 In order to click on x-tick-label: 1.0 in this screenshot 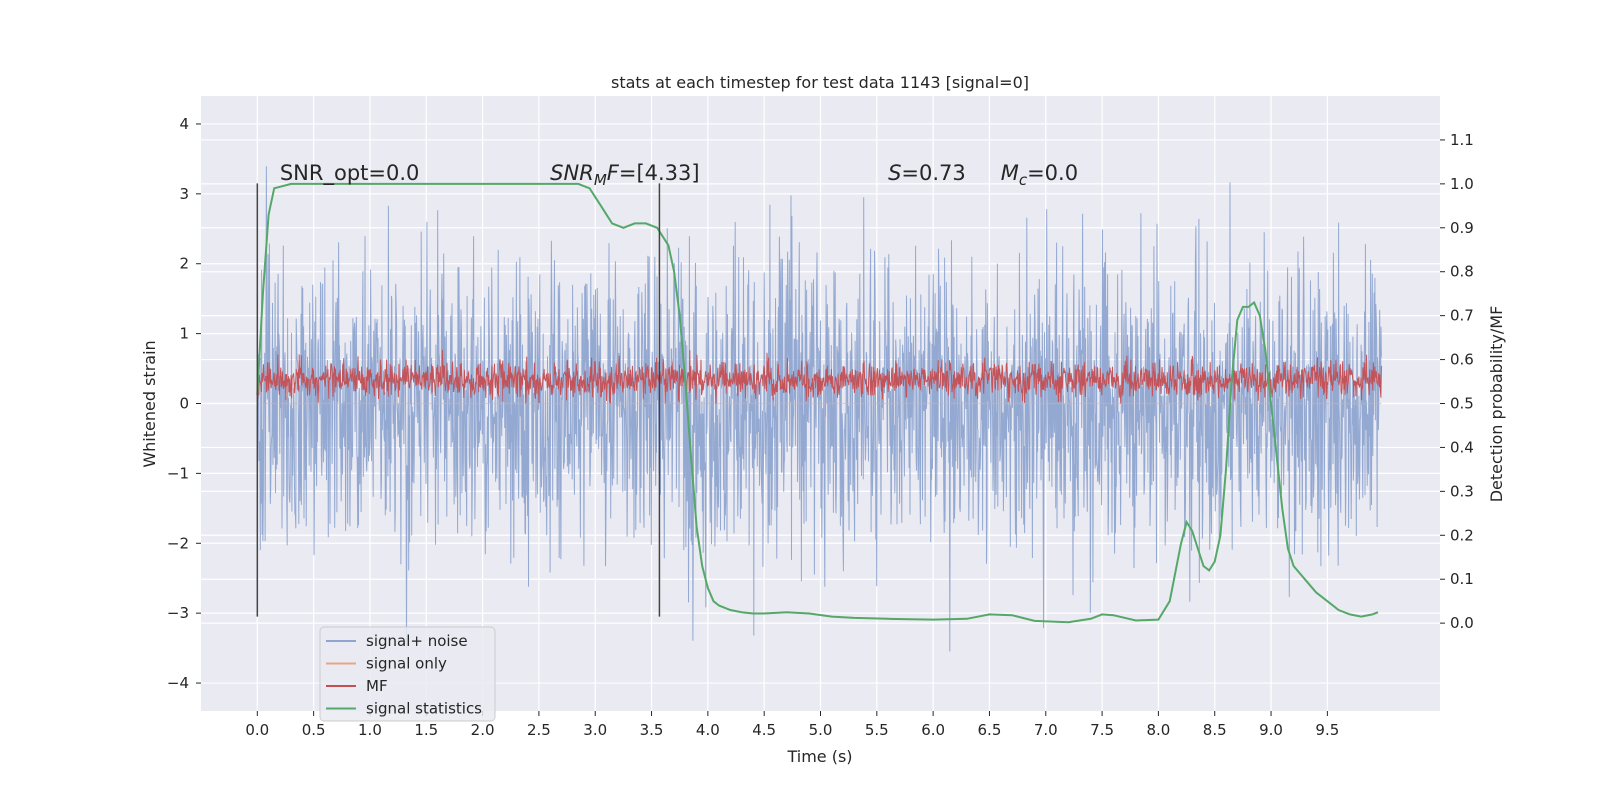, I will do `click(370, 730)`.